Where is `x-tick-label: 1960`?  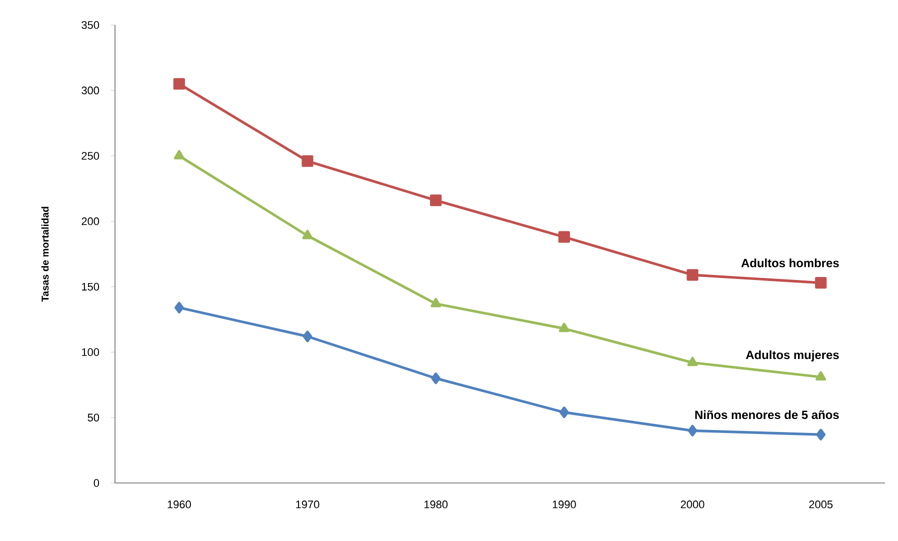
x-tick-label: 1960 is located at coordinates (179, 504).